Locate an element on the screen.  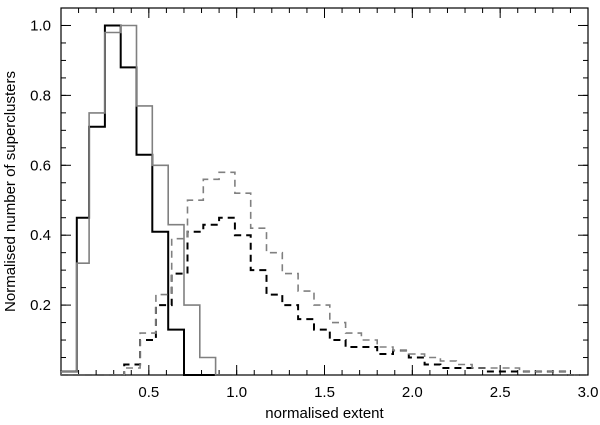
y-tick-label: 0.8 is located at coordinates (40, 95).